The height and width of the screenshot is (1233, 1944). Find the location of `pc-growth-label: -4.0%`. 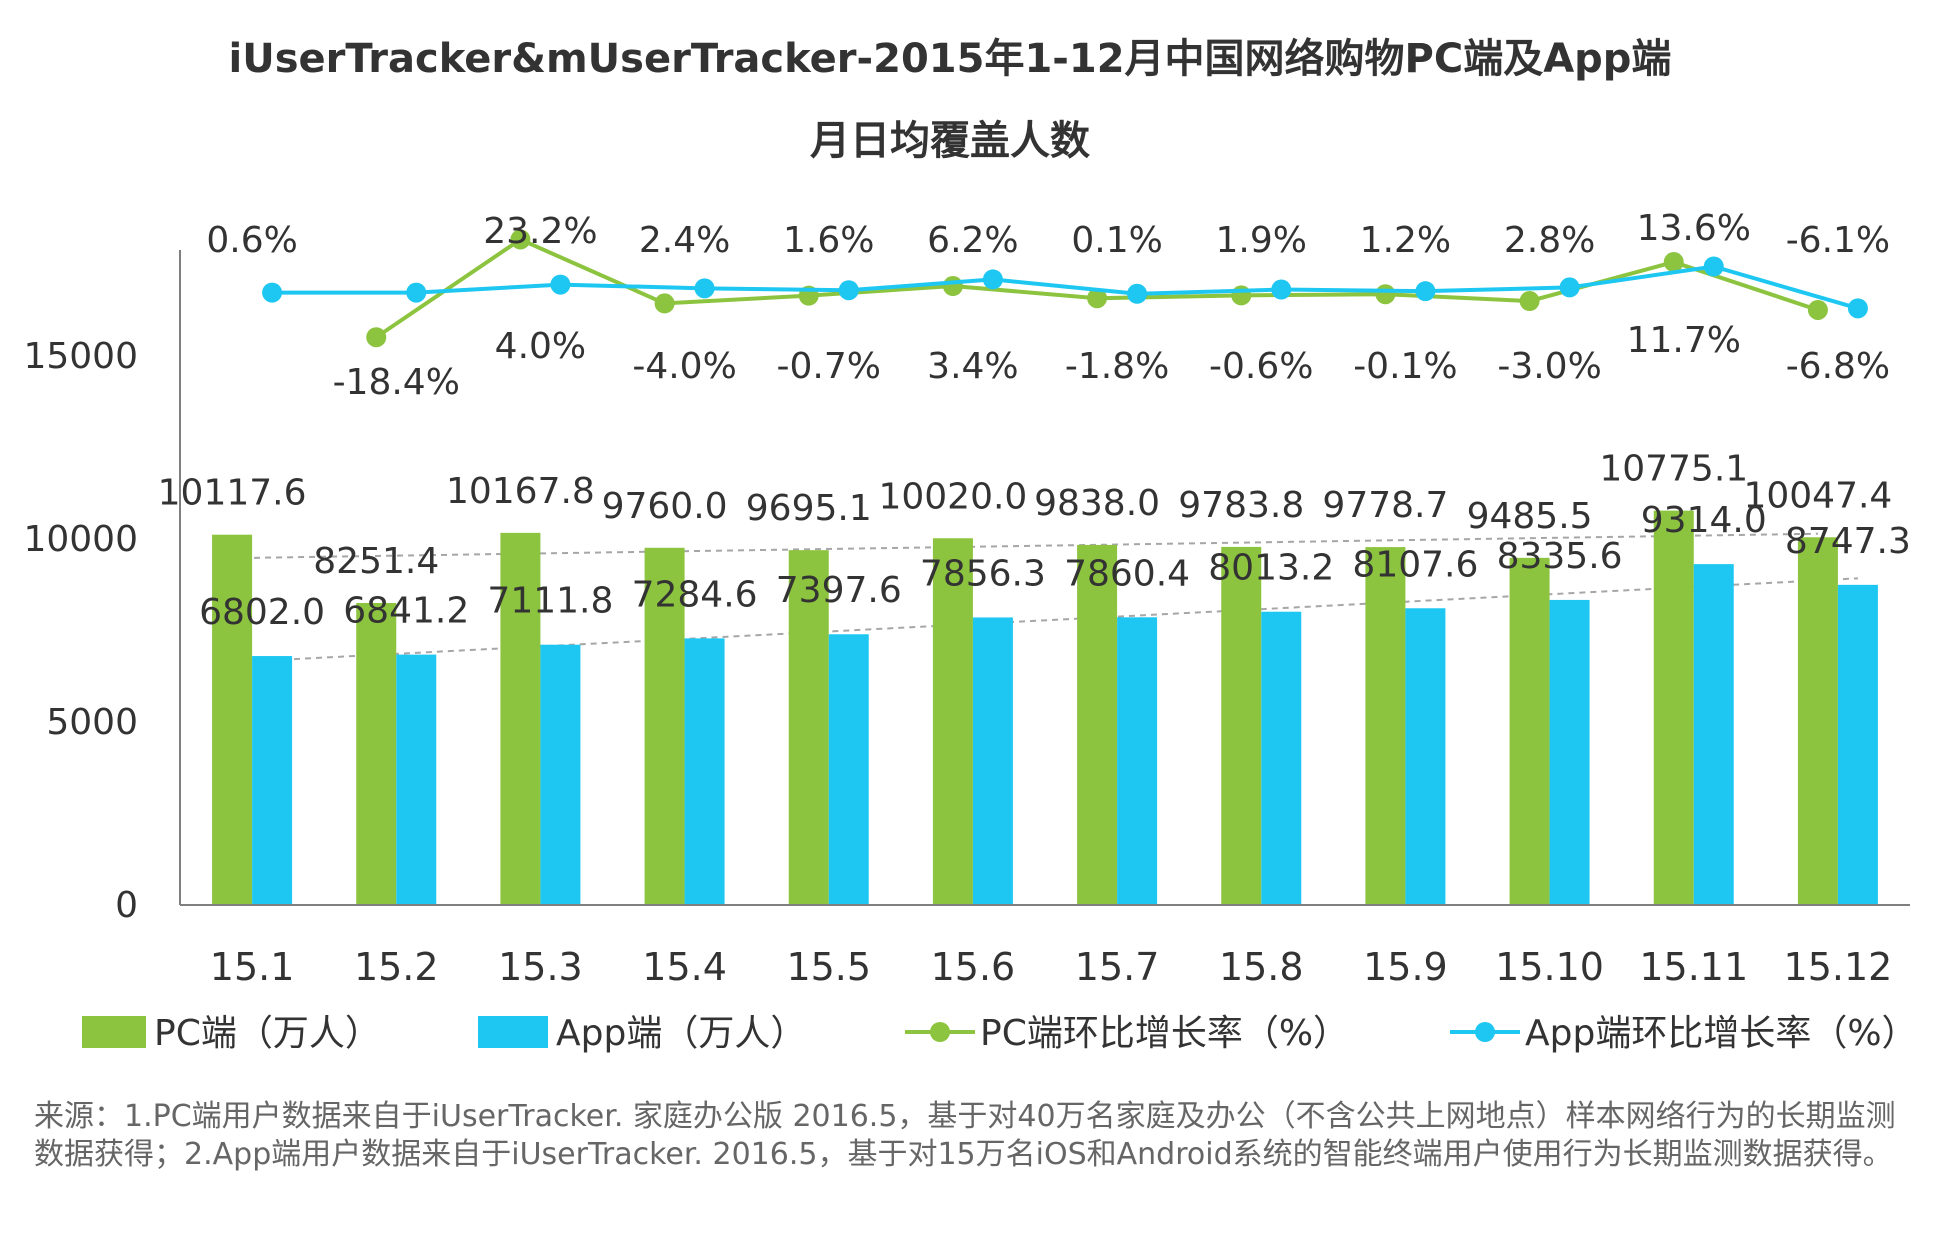

pc-growth-label: -4.0% is located at coordinates (684, 366).